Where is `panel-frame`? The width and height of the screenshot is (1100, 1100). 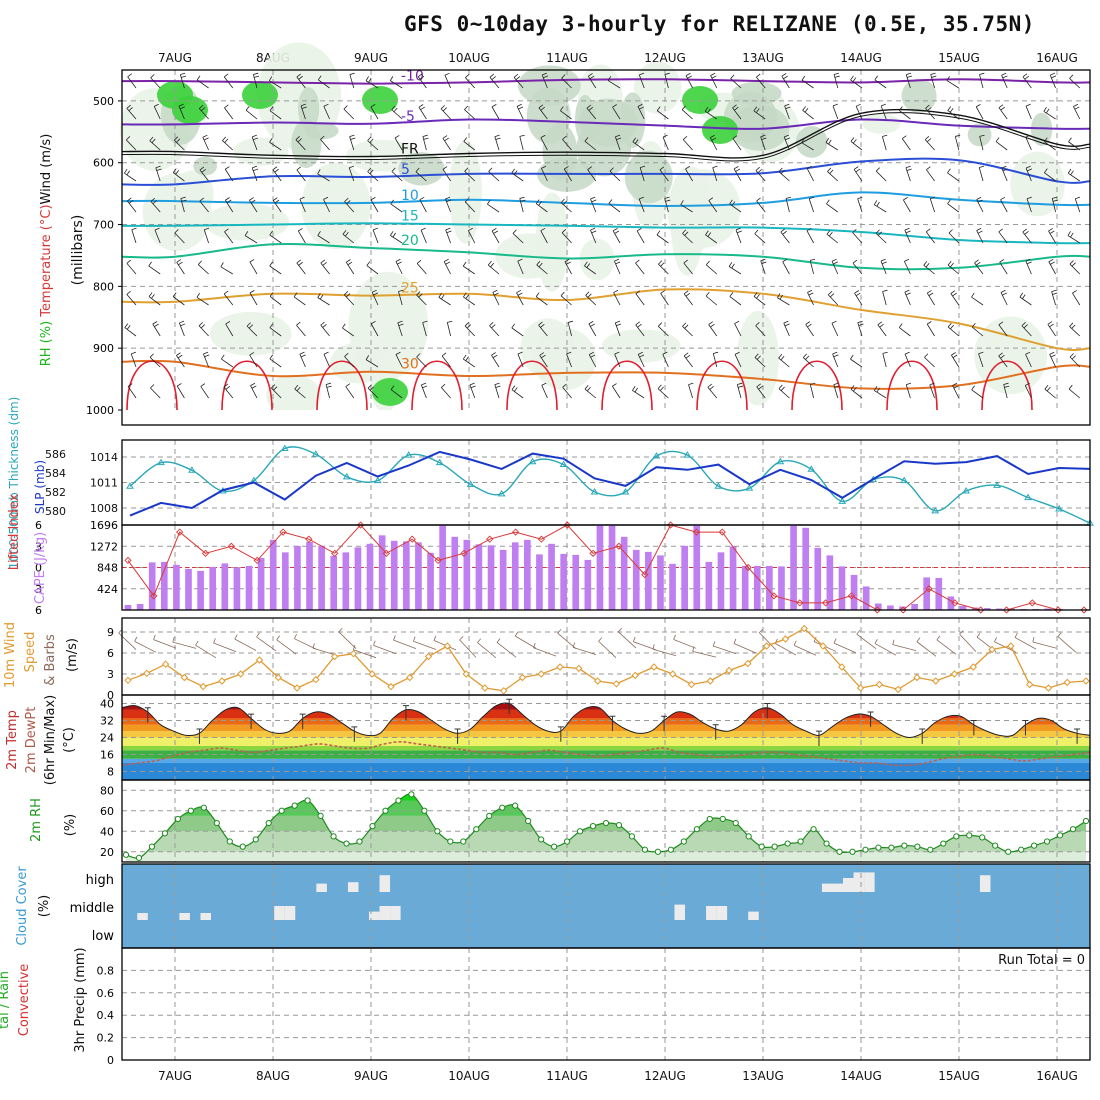
panel-frame is located at coordinates (606, 567).